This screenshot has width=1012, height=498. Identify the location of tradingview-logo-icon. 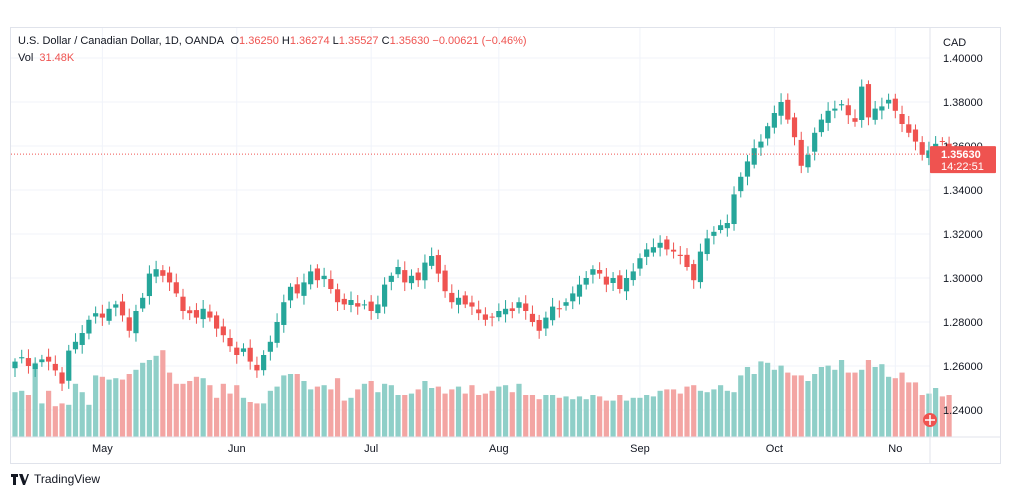
(20, 479).